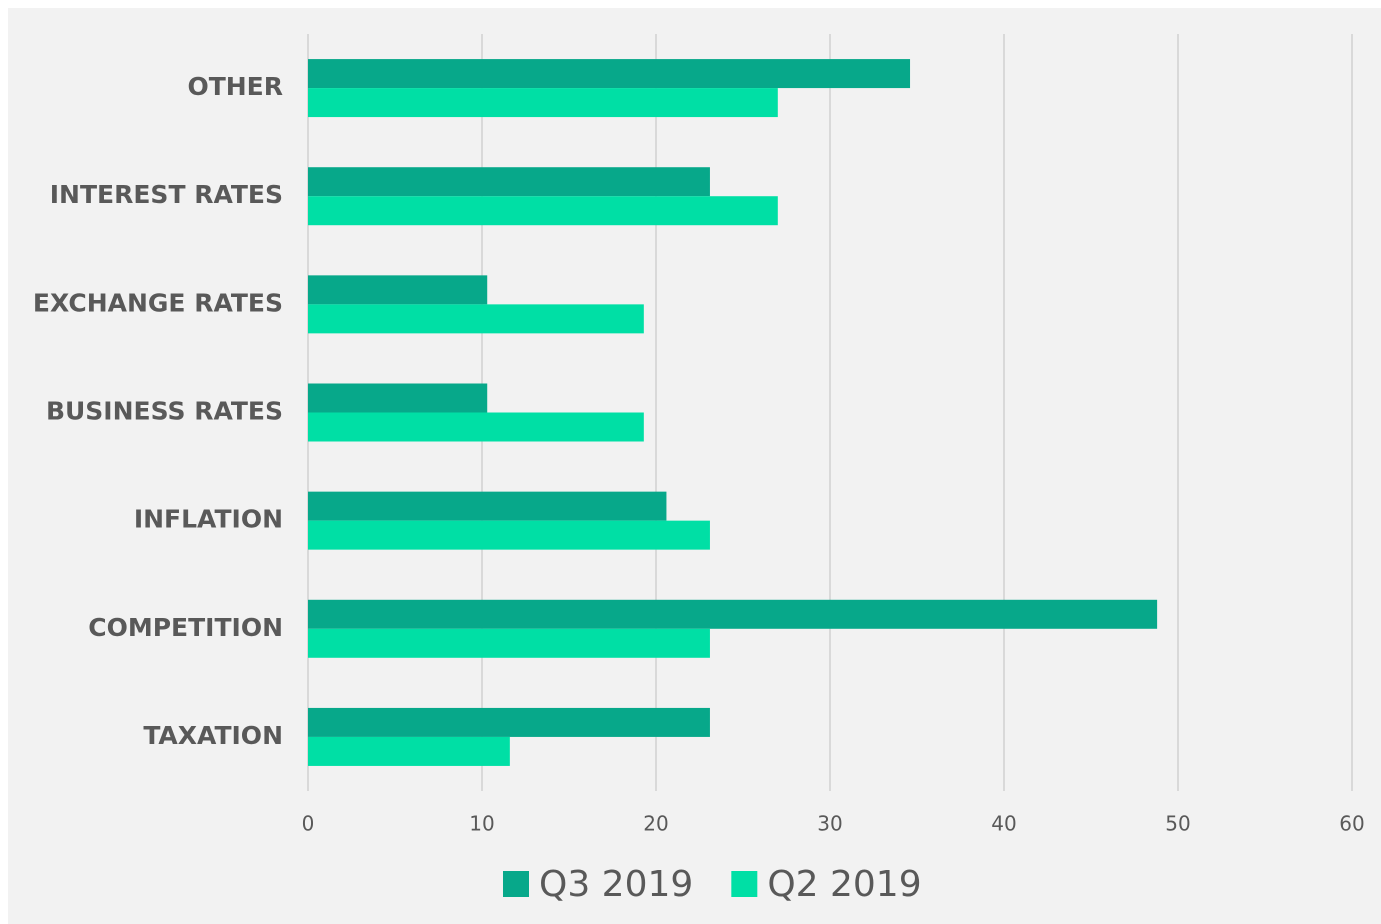 Image resolution: width=1381 pixels, height=924 pixels. I want to click on y-tick-label: EXCHANGE RATES, so click(158, 302).